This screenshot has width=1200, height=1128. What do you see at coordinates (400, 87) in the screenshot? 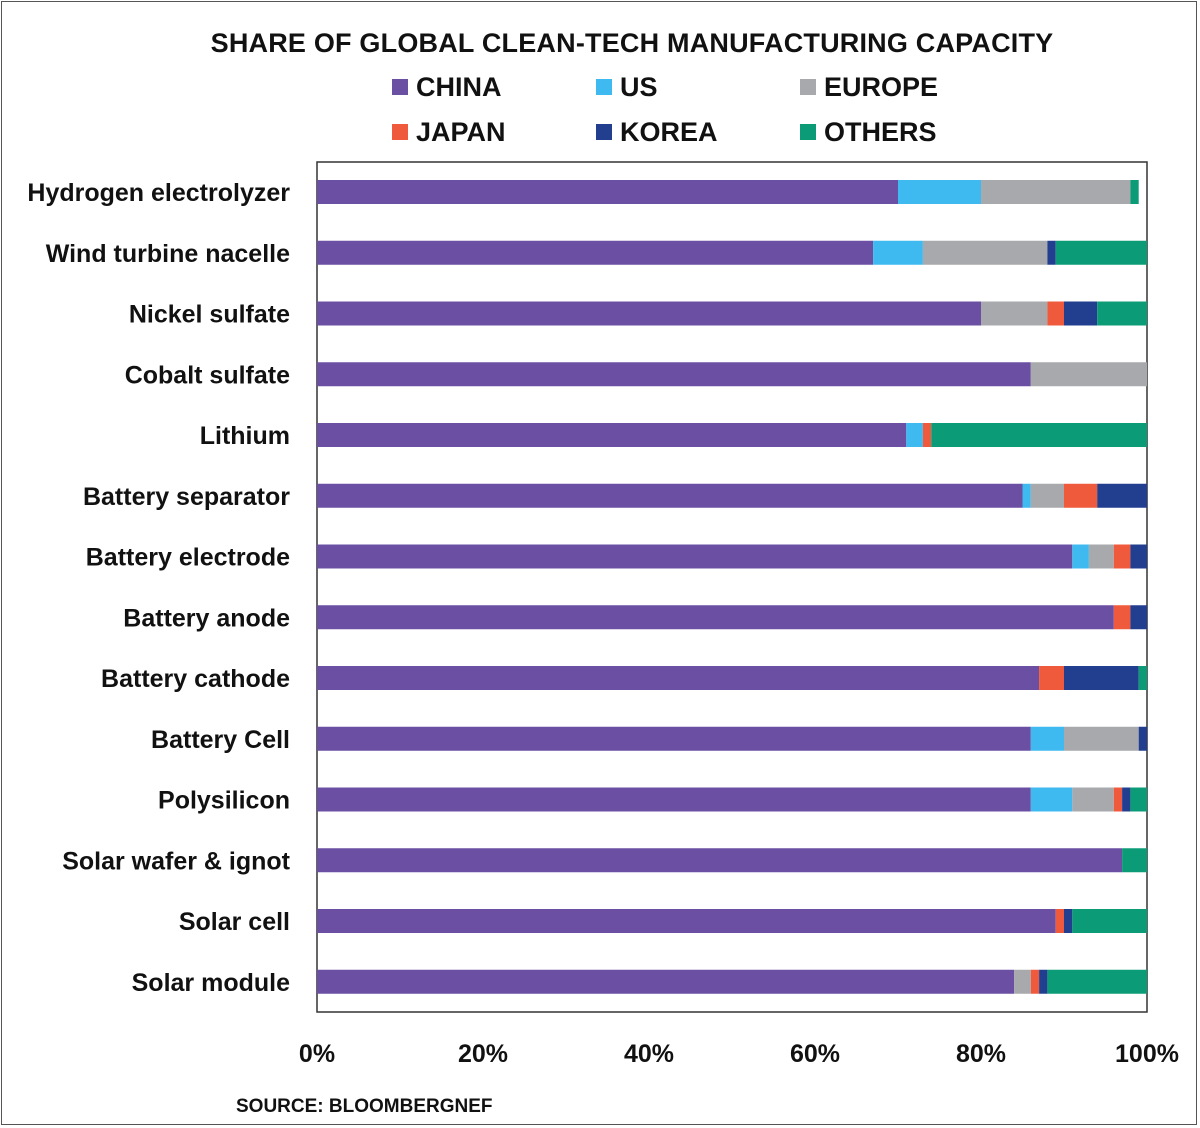
I see `legend-swatch-china` at bounding box center [400, 87].